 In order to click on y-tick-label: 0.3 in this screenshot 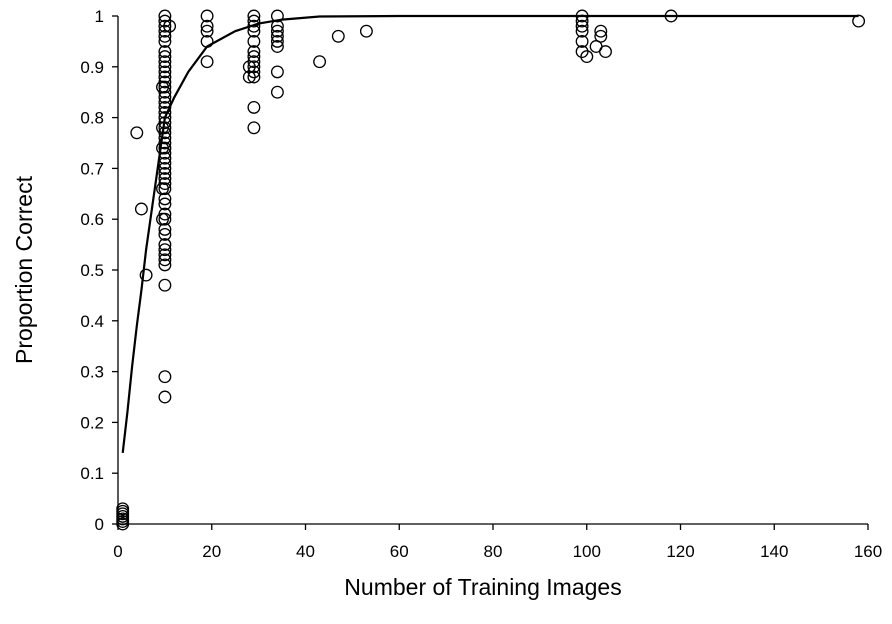, I will do `click(92, 372)`.